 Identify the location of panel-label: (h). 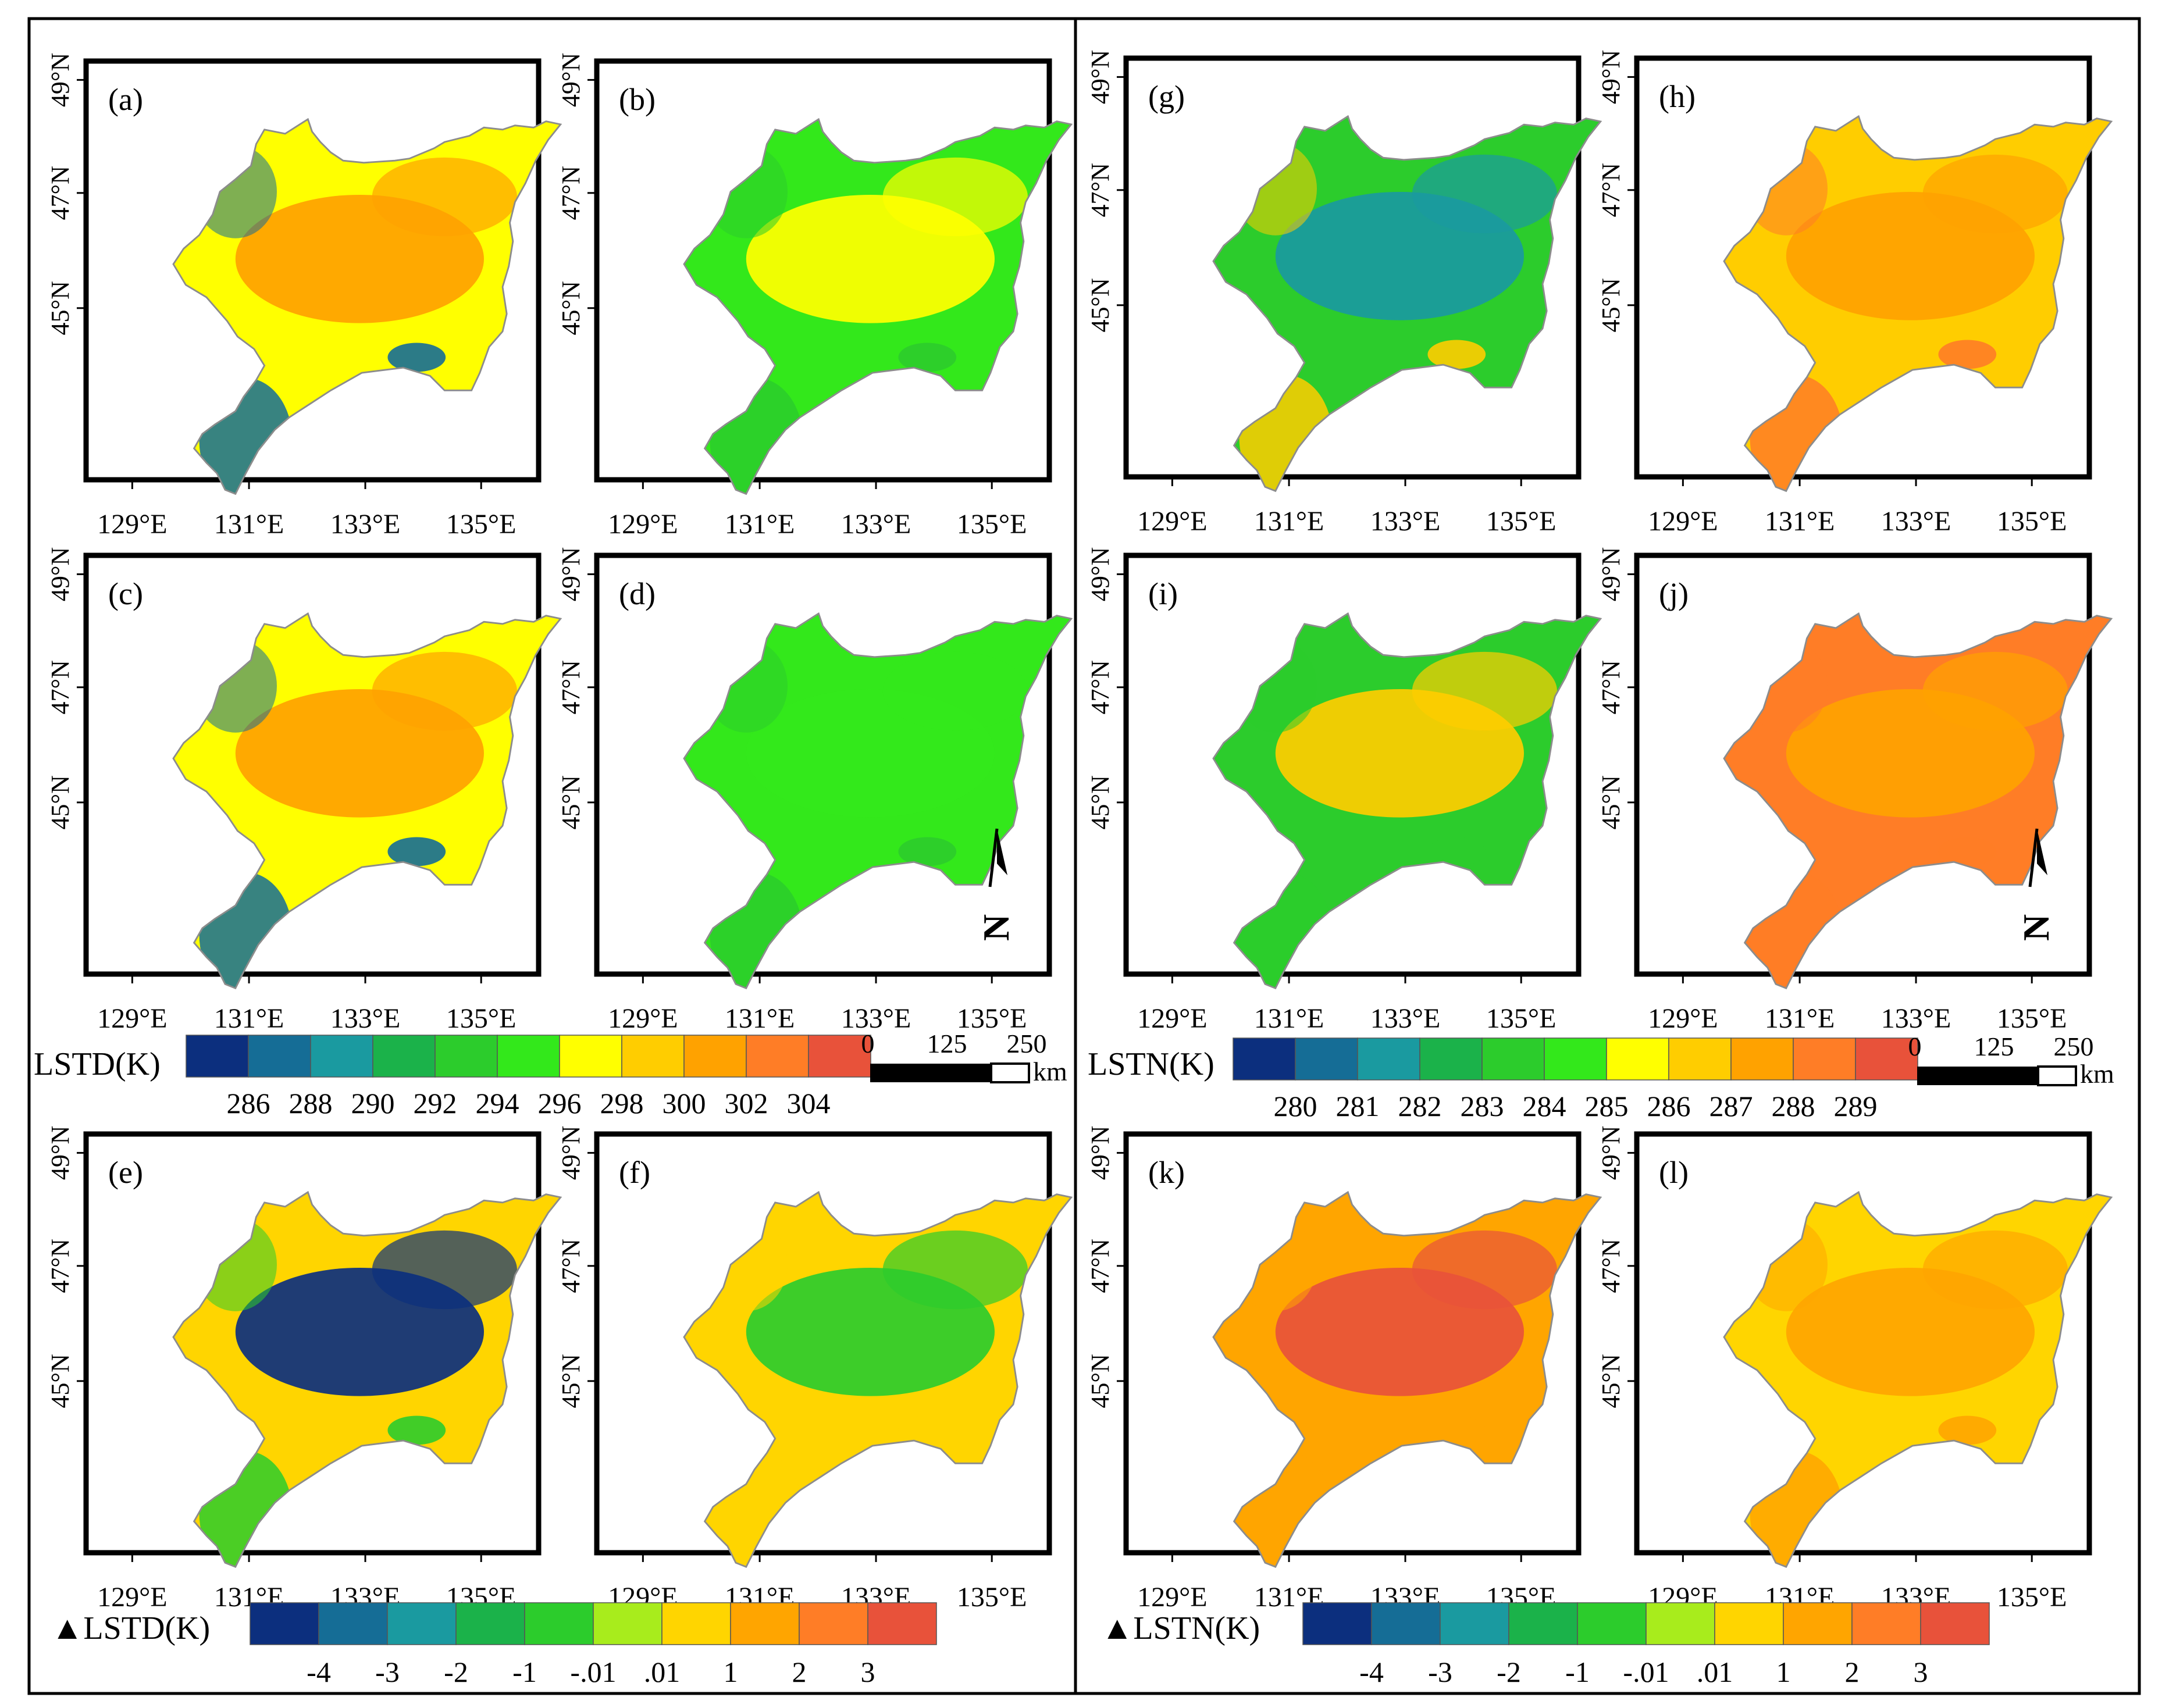
(1678, 96).